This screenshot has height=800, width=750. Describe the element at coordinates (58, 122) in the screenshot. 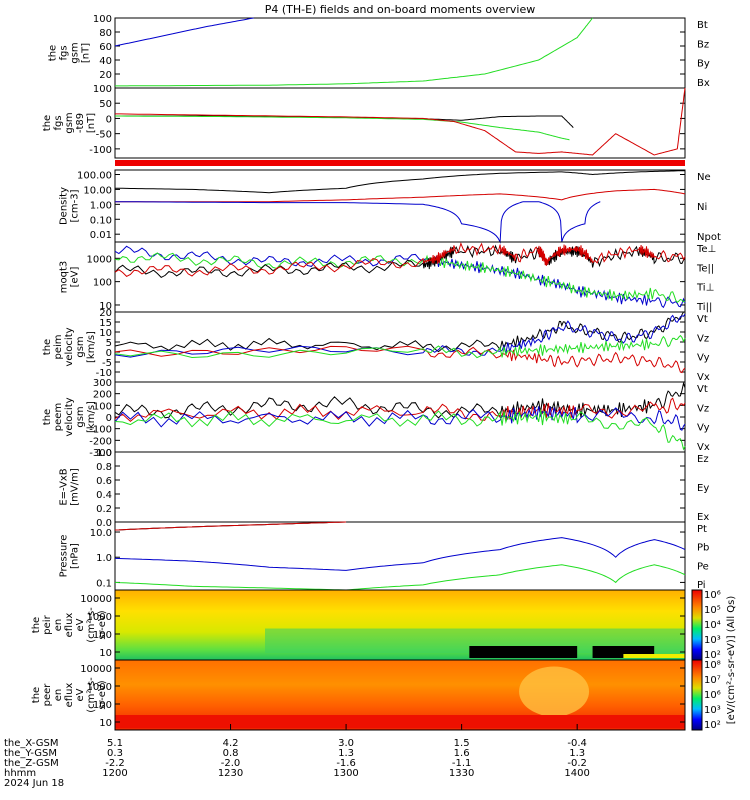

I see `ylabel-line: fgs` at that location.